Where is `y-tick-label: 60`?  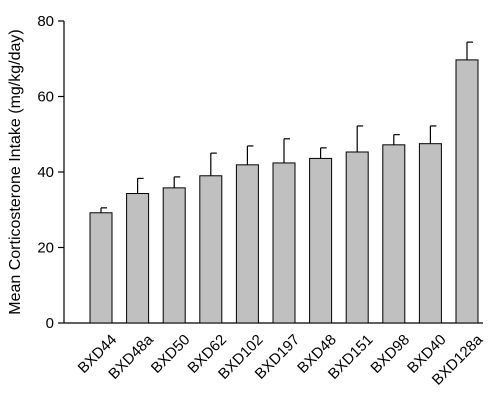
y-tick-label: 60 is located at coordinates (45, 97).